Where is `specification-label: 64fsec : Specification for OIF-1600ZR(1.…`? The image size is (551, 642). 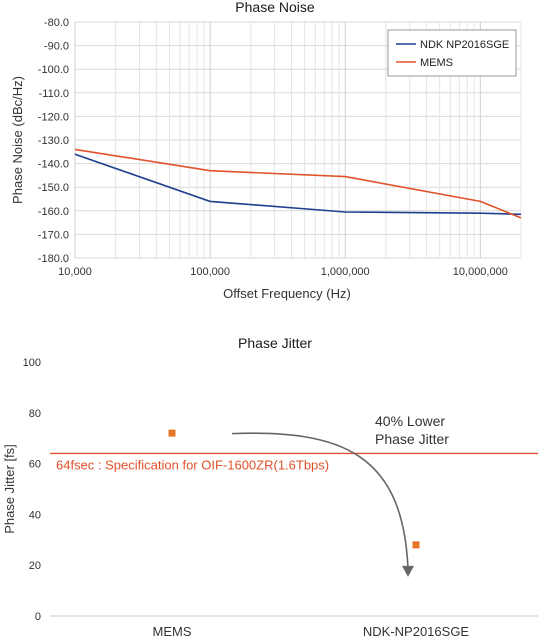 specification-label: 64fsec : Specification for OIF-1600ZR(1.… is located at coordinates (192, 464).